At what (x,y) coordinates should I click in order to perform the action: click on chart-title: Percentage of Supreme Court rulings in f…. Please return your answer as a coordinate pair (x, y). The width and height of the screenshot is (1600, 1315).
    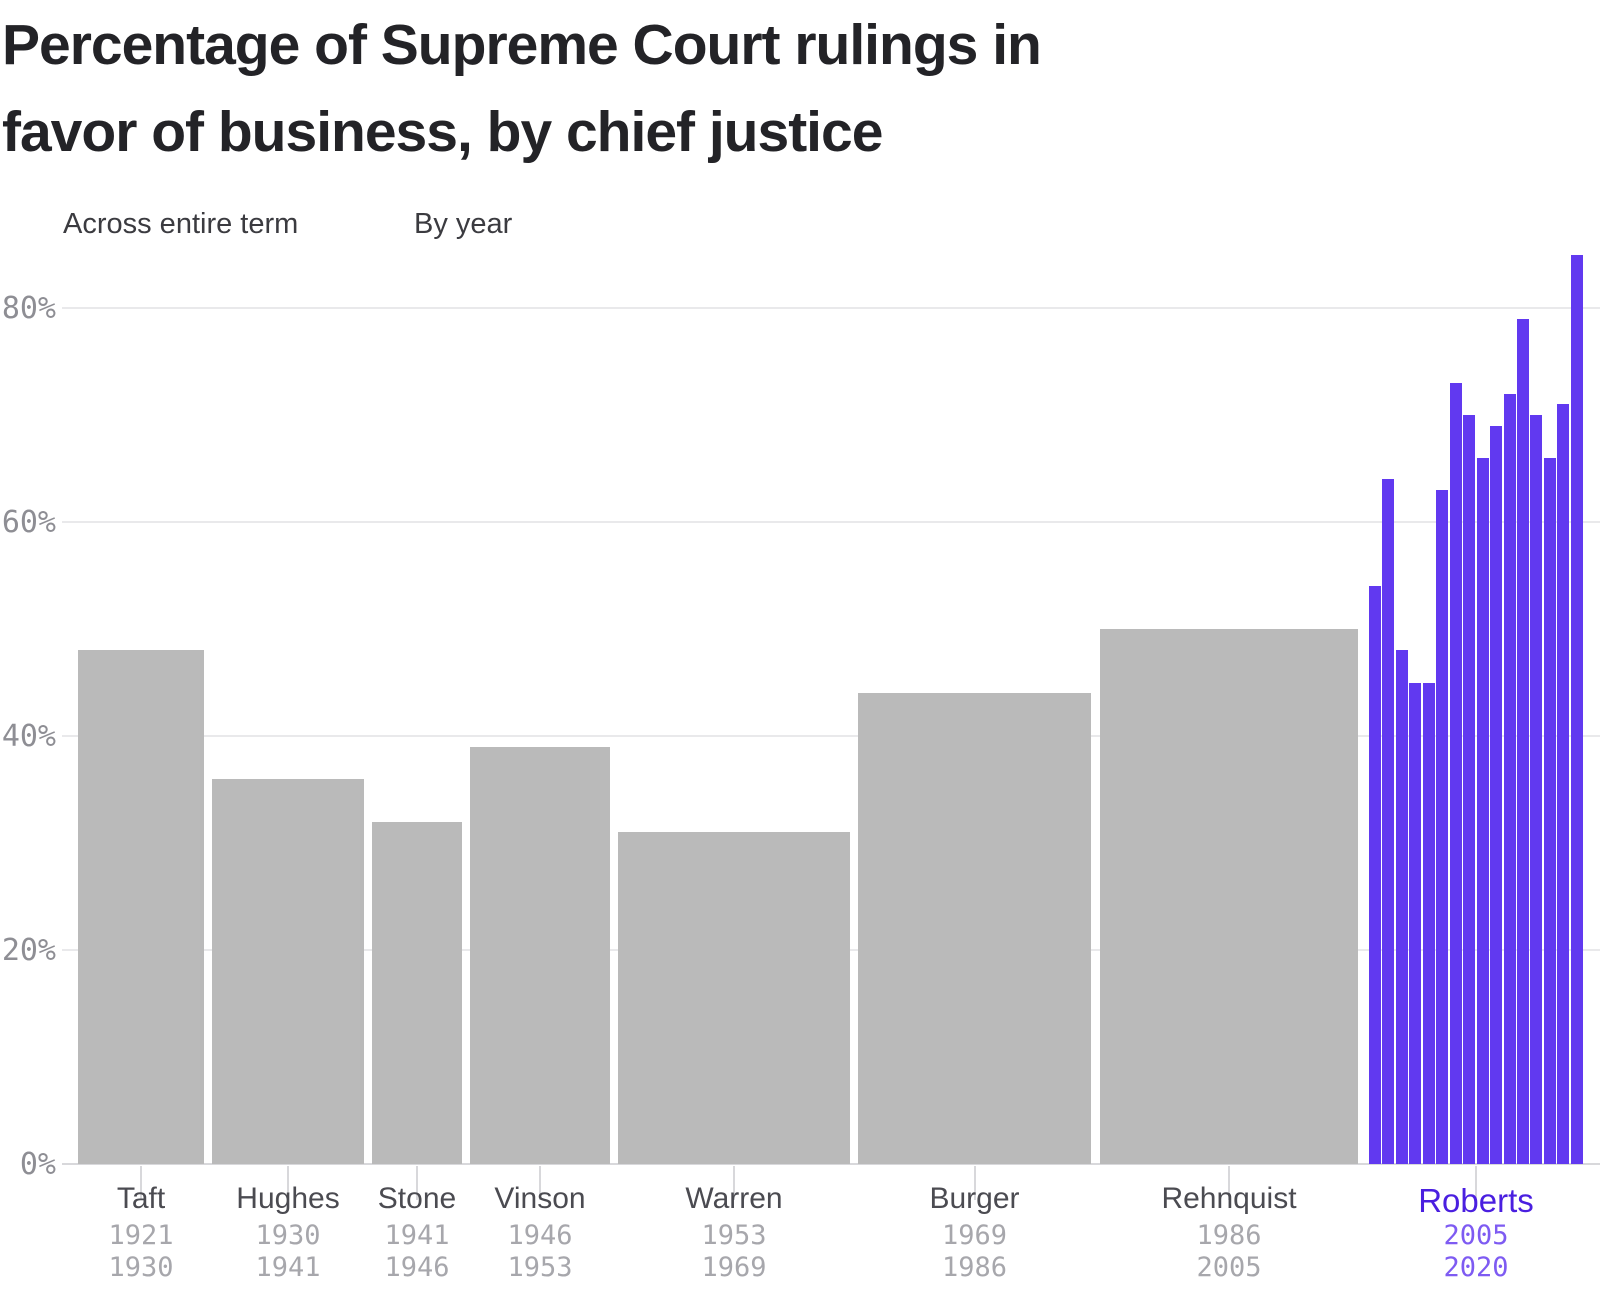
    Looking at the image, I should click on (782, 89).